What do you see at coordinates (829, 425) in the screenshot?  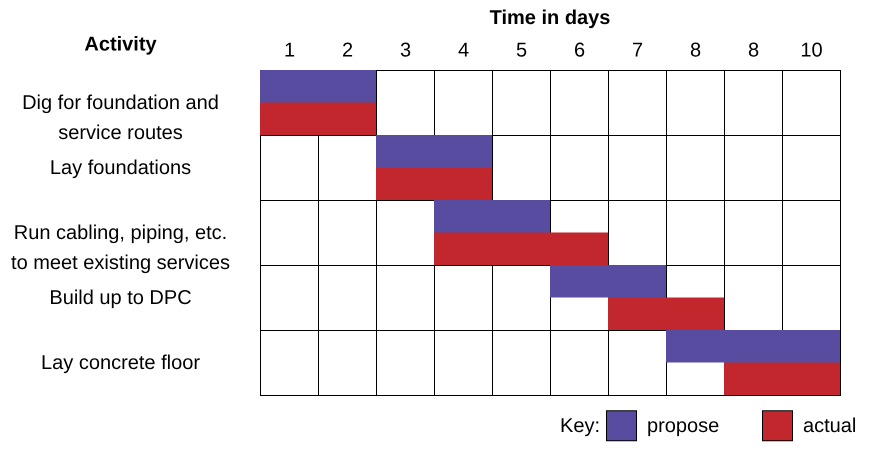 I see `legend-label: actual` at bounding box center [829, 425].